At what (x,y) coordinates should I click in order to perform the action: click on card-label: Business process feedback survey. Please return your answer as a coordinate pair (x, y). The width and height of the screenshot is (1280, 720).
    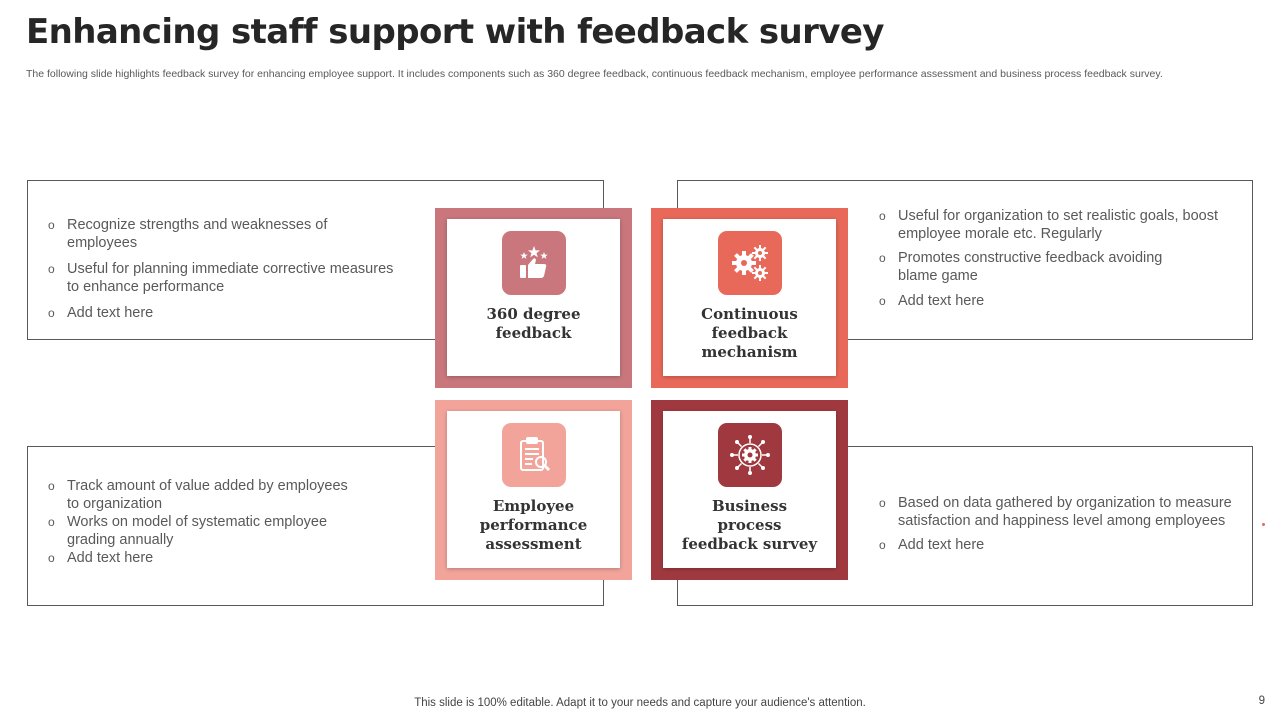
    Looking at the image, I should click on (749, 525).